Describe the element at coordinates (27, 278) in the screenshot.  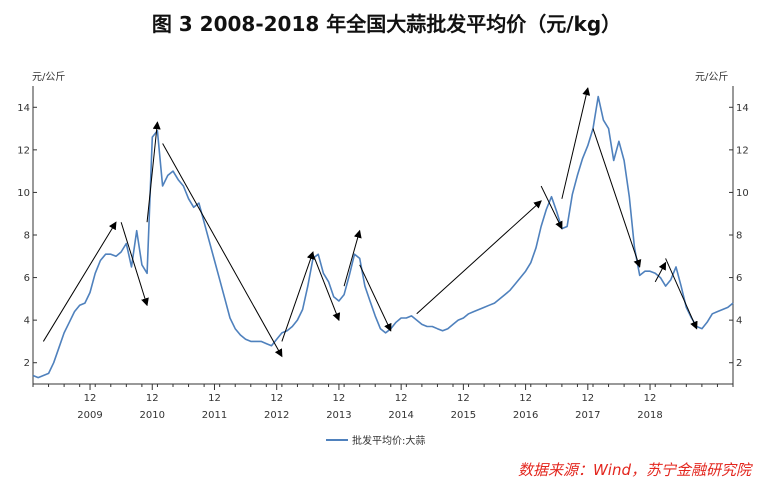
I see `y-tick-label-left: 6` at that location.